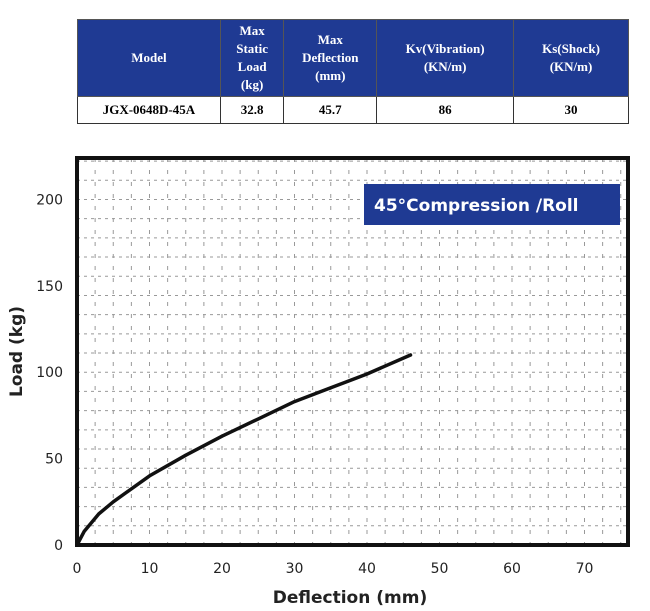  What do you see at coordinates (49, 373) in the screenshot?
I see `y-tick-label: 100` at bounding box center [49, 373].